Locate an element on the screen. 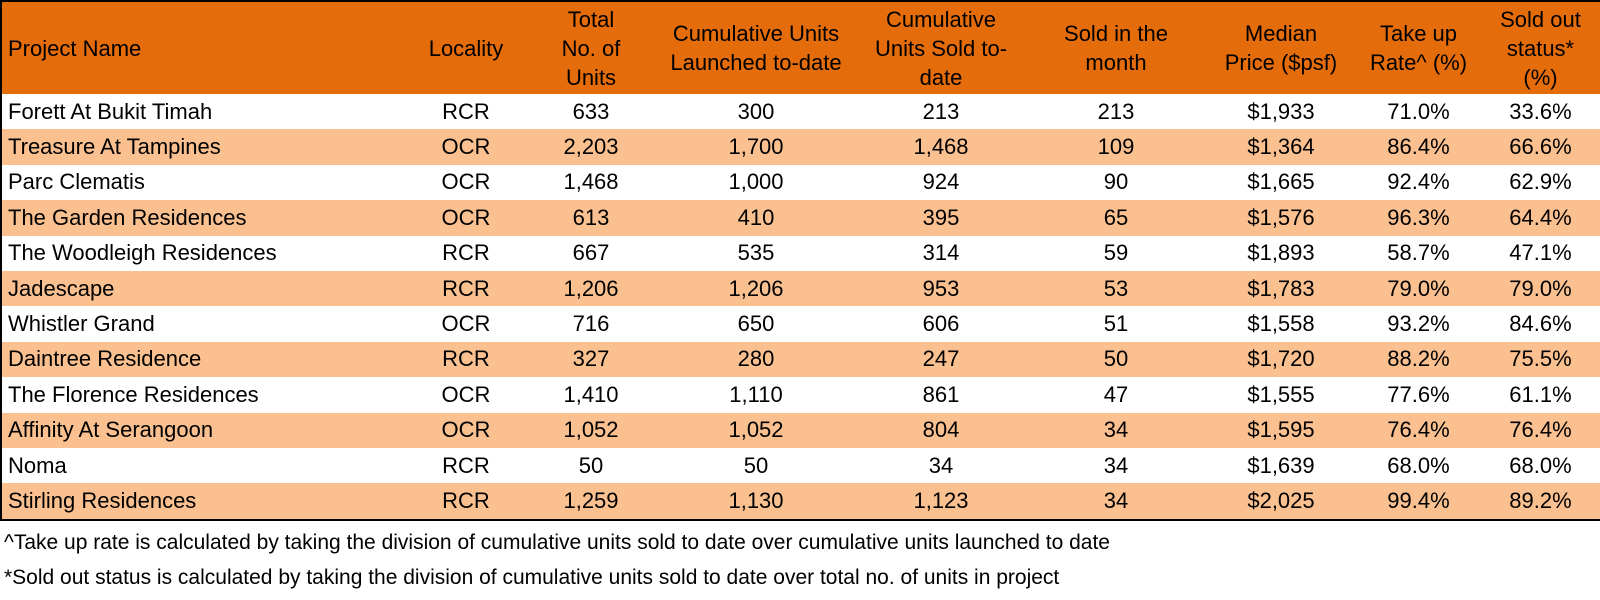 Image resolution: width=1600 pixels, height=600 pixels. table-cell: 47 is located at coordinates (1116, 394).